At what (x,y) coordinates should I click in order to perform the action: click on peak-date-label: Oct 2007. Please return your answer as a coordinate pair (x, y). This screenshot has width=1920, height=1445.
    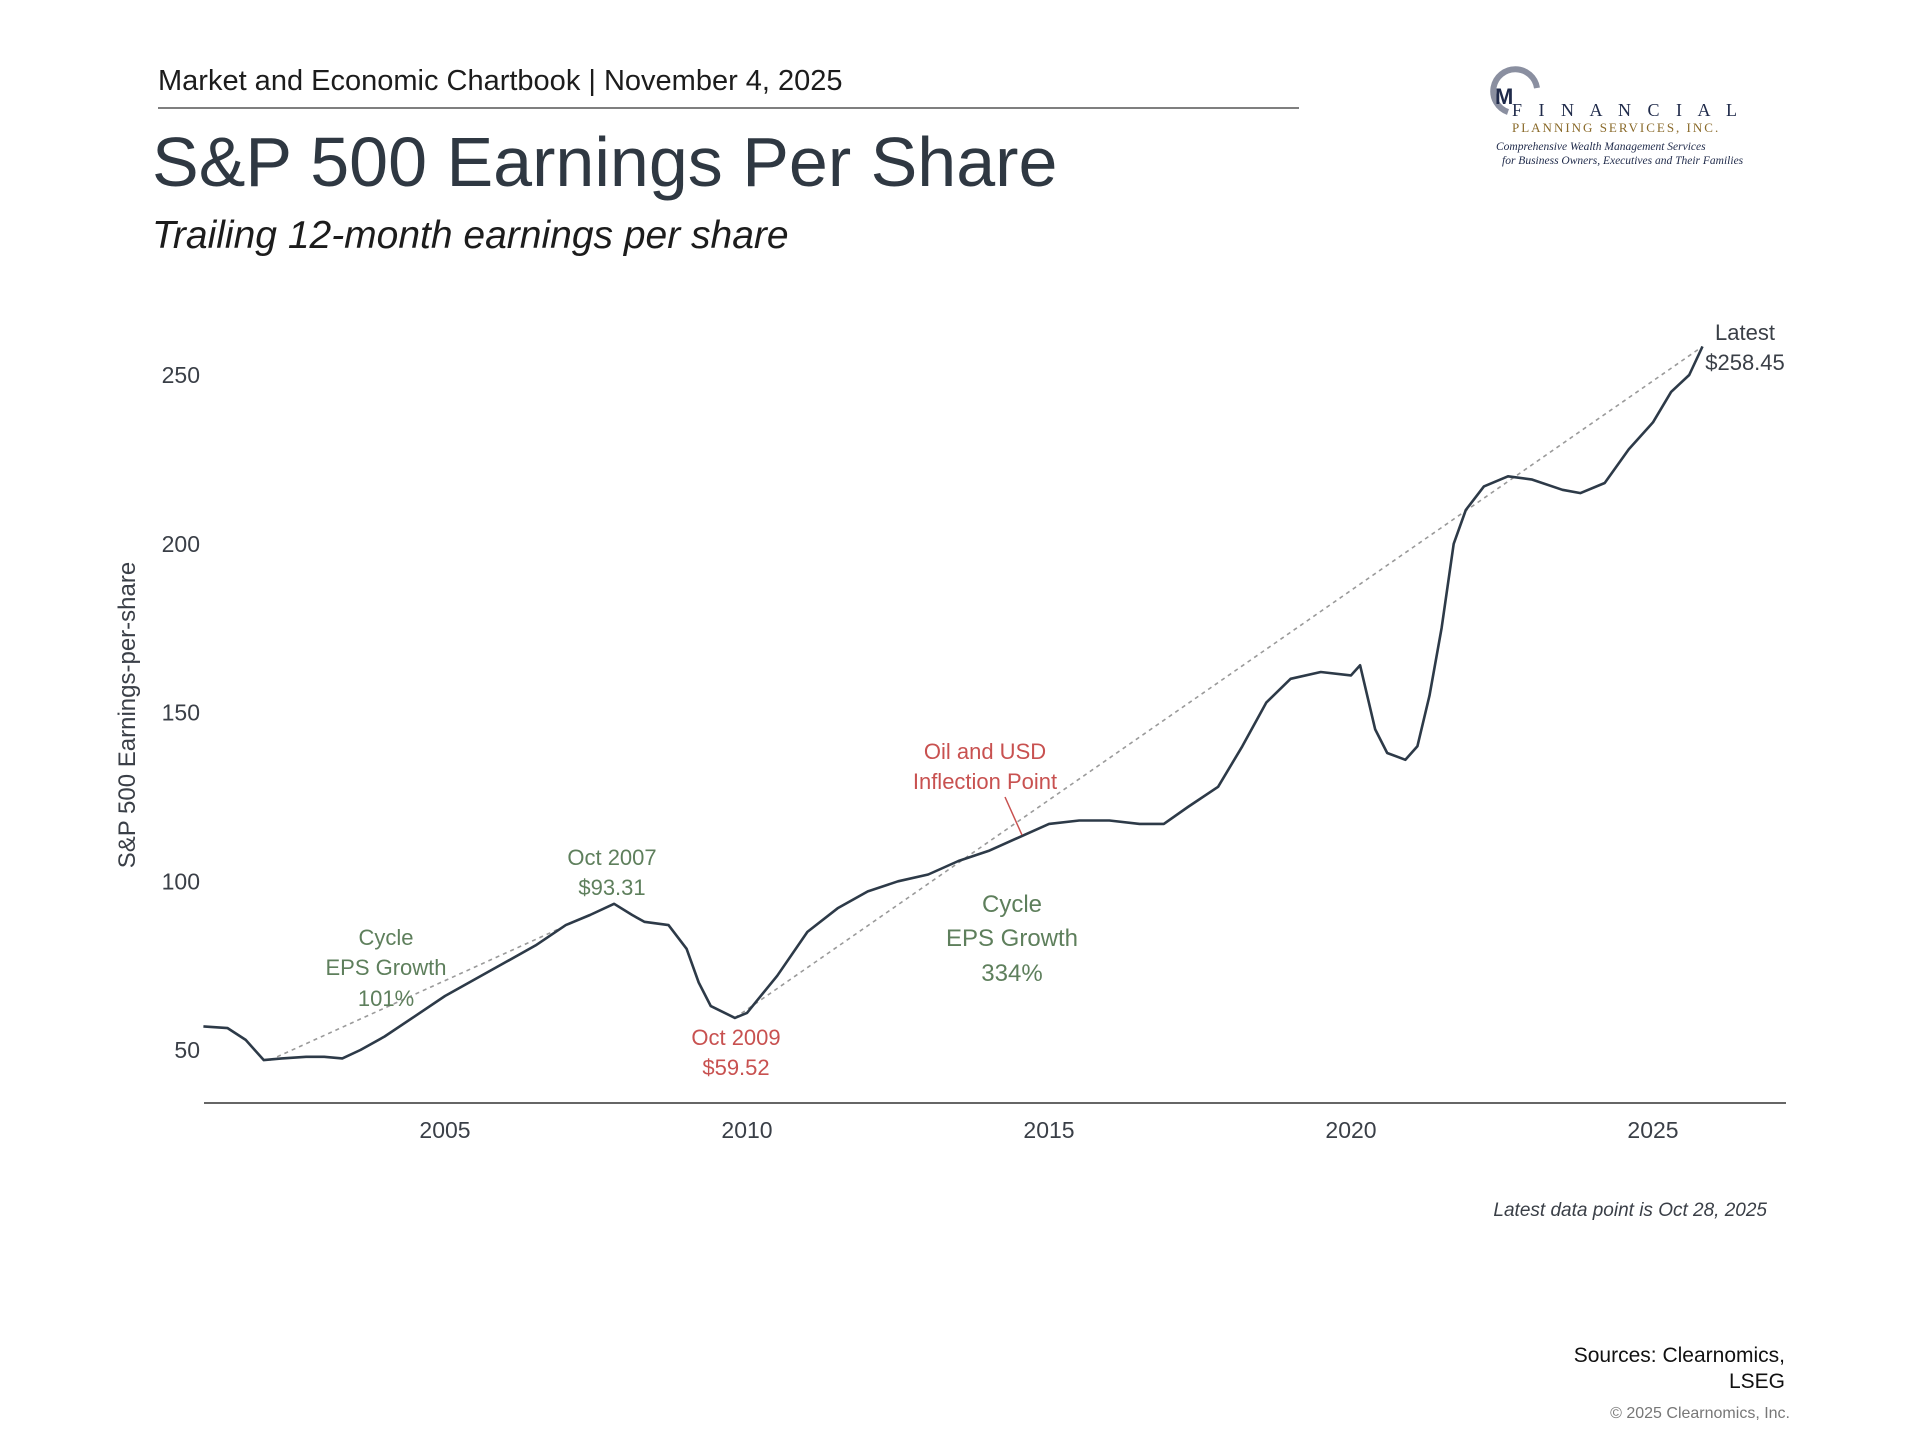
    Looking at the image, I should click on (611, 857).